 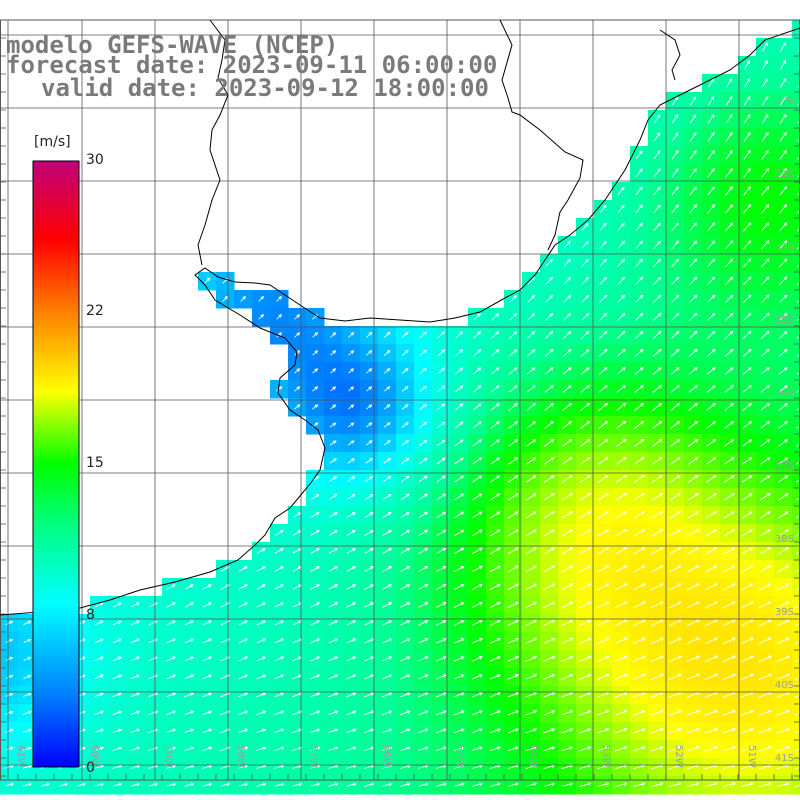 What do you see at coordinates (265, 88) in the screenshot?
I see `valid-date: valid date: 2023-09-12 18:00:00` at bounding box center [265, 88].